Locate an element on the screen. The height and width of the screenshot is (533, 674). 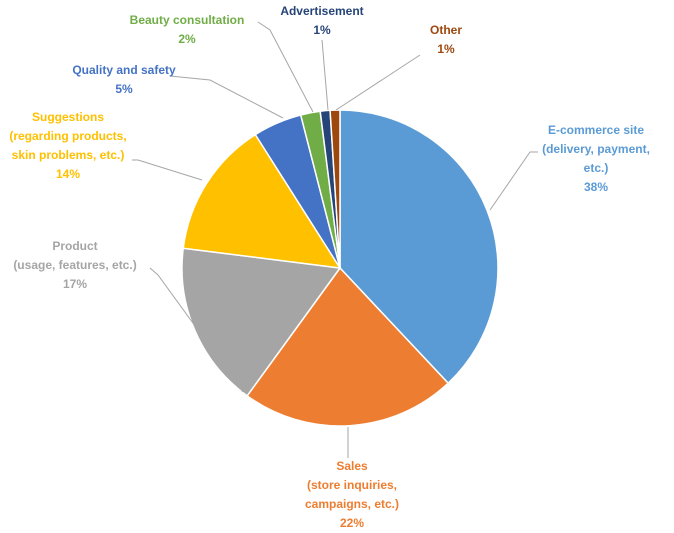
slice-label: (store inquiries, is located at coordinates (352, 485).